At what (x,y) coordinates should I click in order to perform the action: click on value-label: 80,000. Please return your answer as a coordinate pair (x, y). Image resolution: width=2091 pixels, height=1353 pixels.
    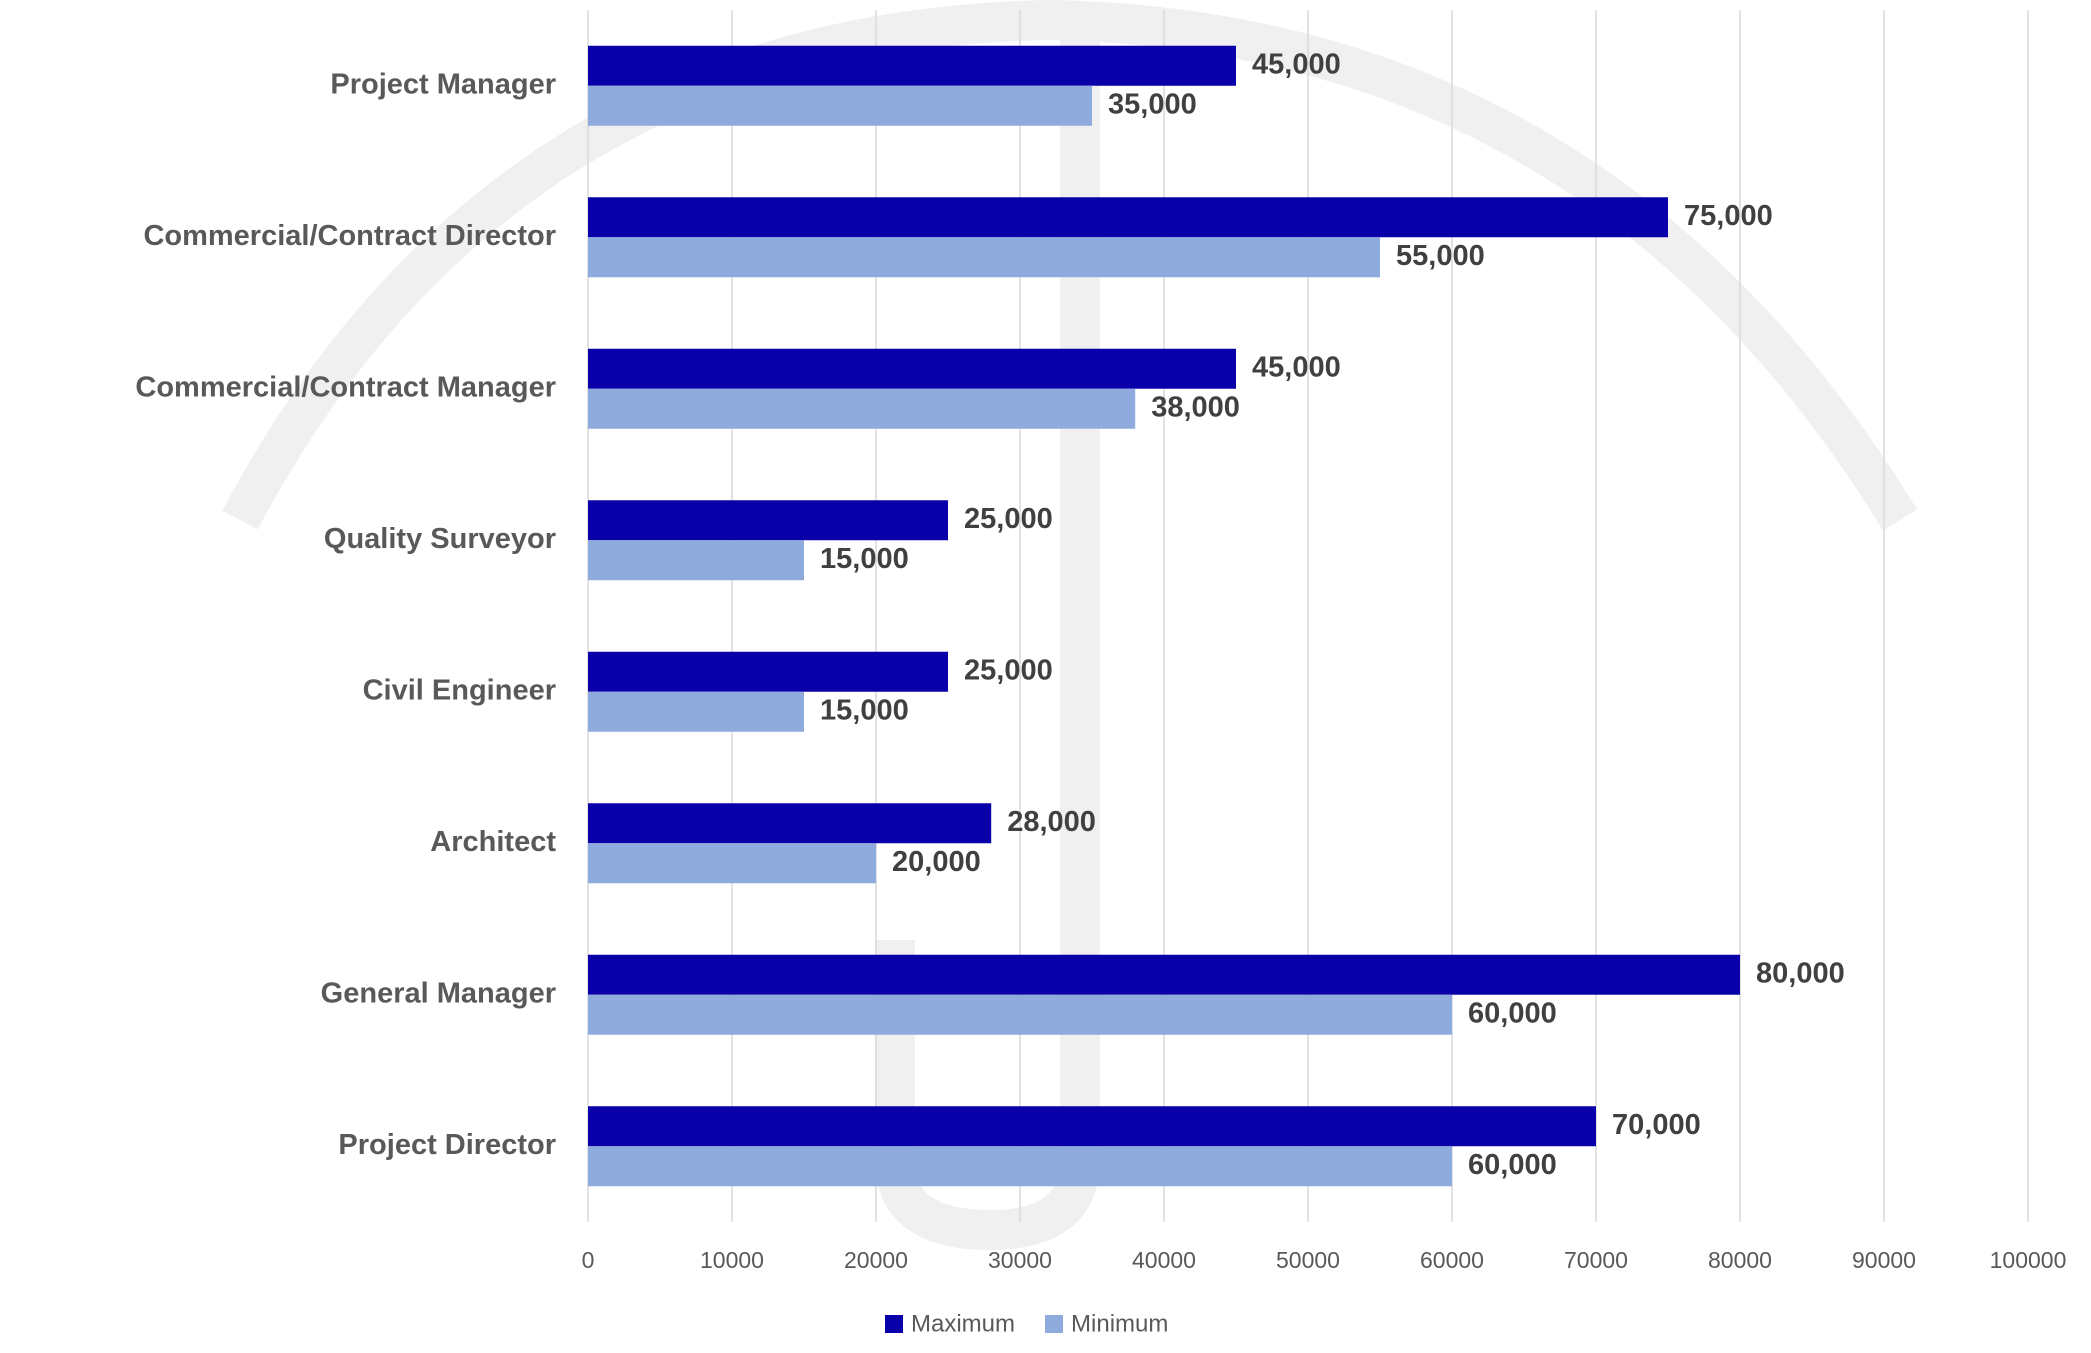
    Looking at the image, I should click on (1800, 973).